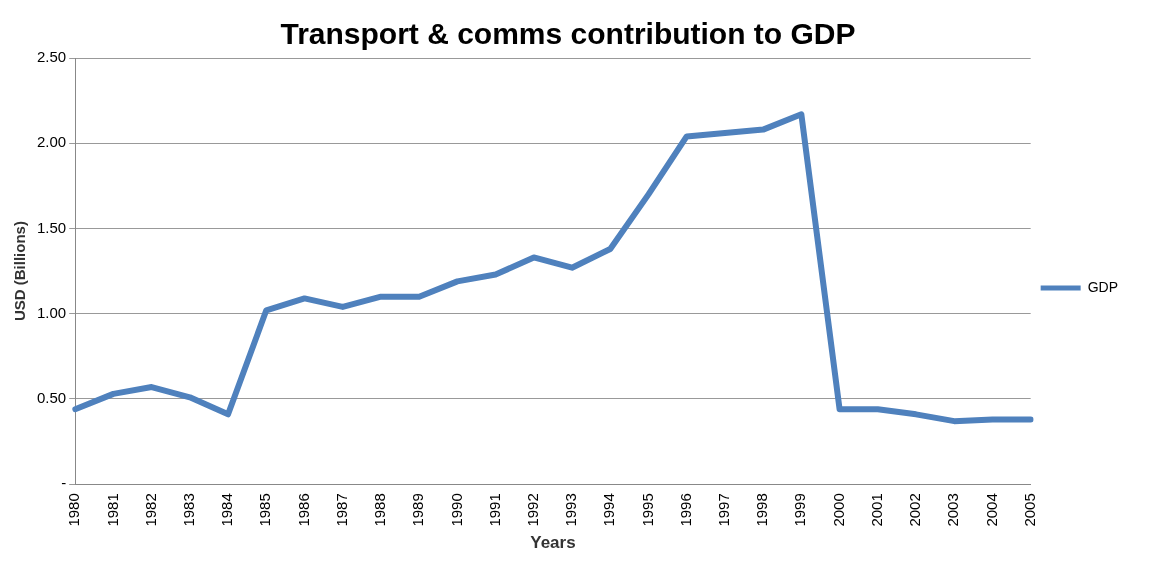  What do you see at coordinates (380, 510) in the screenshot?
I see `x-tick-label: 1988` at bounding box center [380, 510].